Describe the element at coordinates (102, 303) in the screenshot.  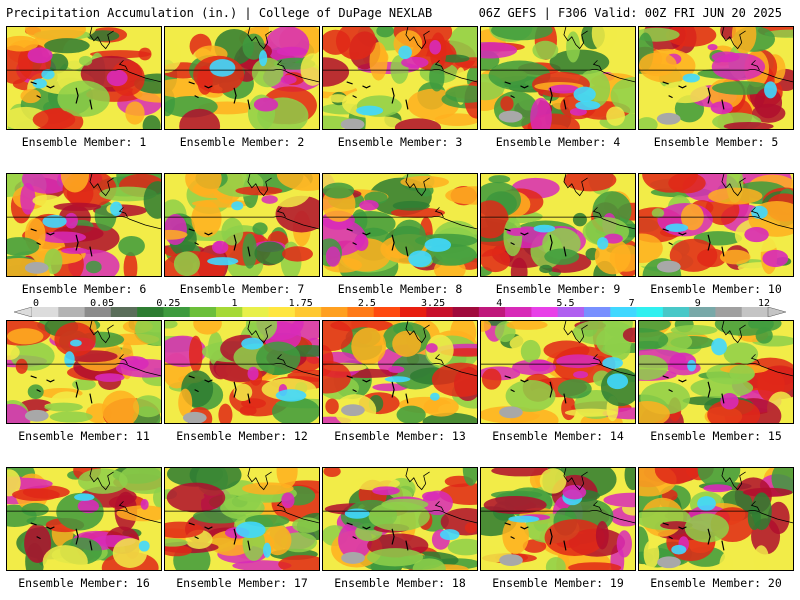
I see `colorbar-tick-label: 0.05` at that location.